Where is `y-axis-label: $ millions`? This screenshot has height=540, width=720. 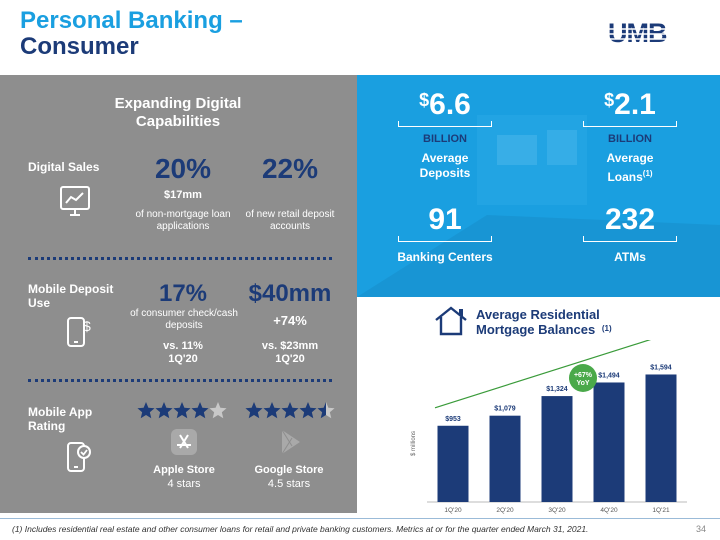
y-axis-label: $ millions is located at coordinates (414, 443).